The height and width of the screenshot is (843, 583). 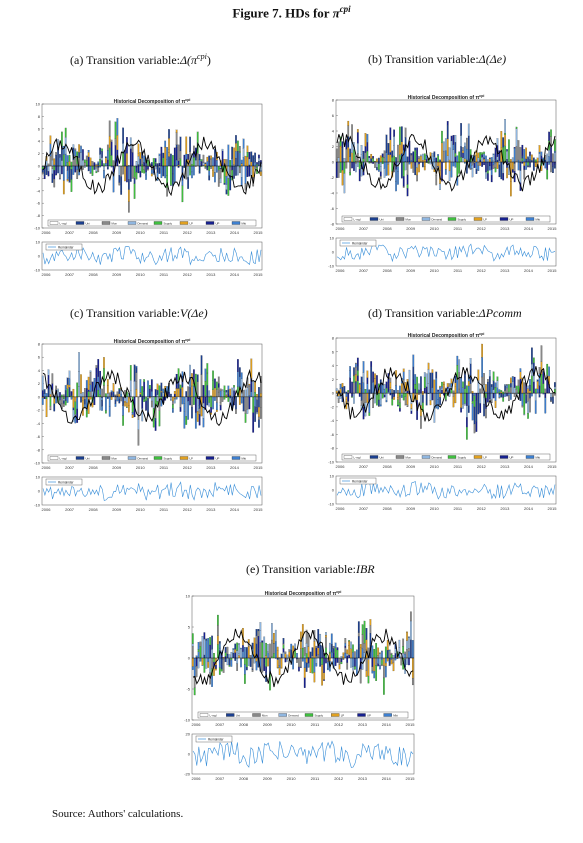 I want to click on remainder-x-year-label: 2006, so click(x=47, y=274).